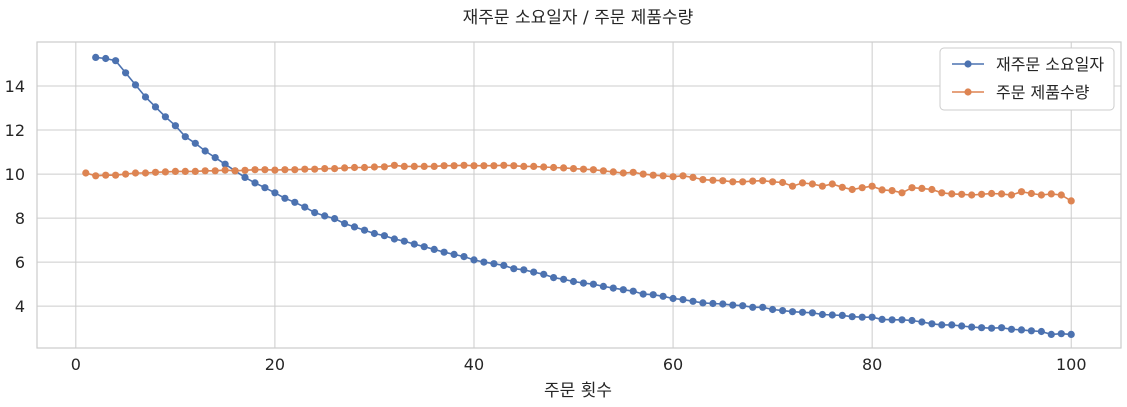 The image size is (1127, 407). Describe the element at coordinates (968, 92) in the screenshot. I see `legend-marker` at that location.